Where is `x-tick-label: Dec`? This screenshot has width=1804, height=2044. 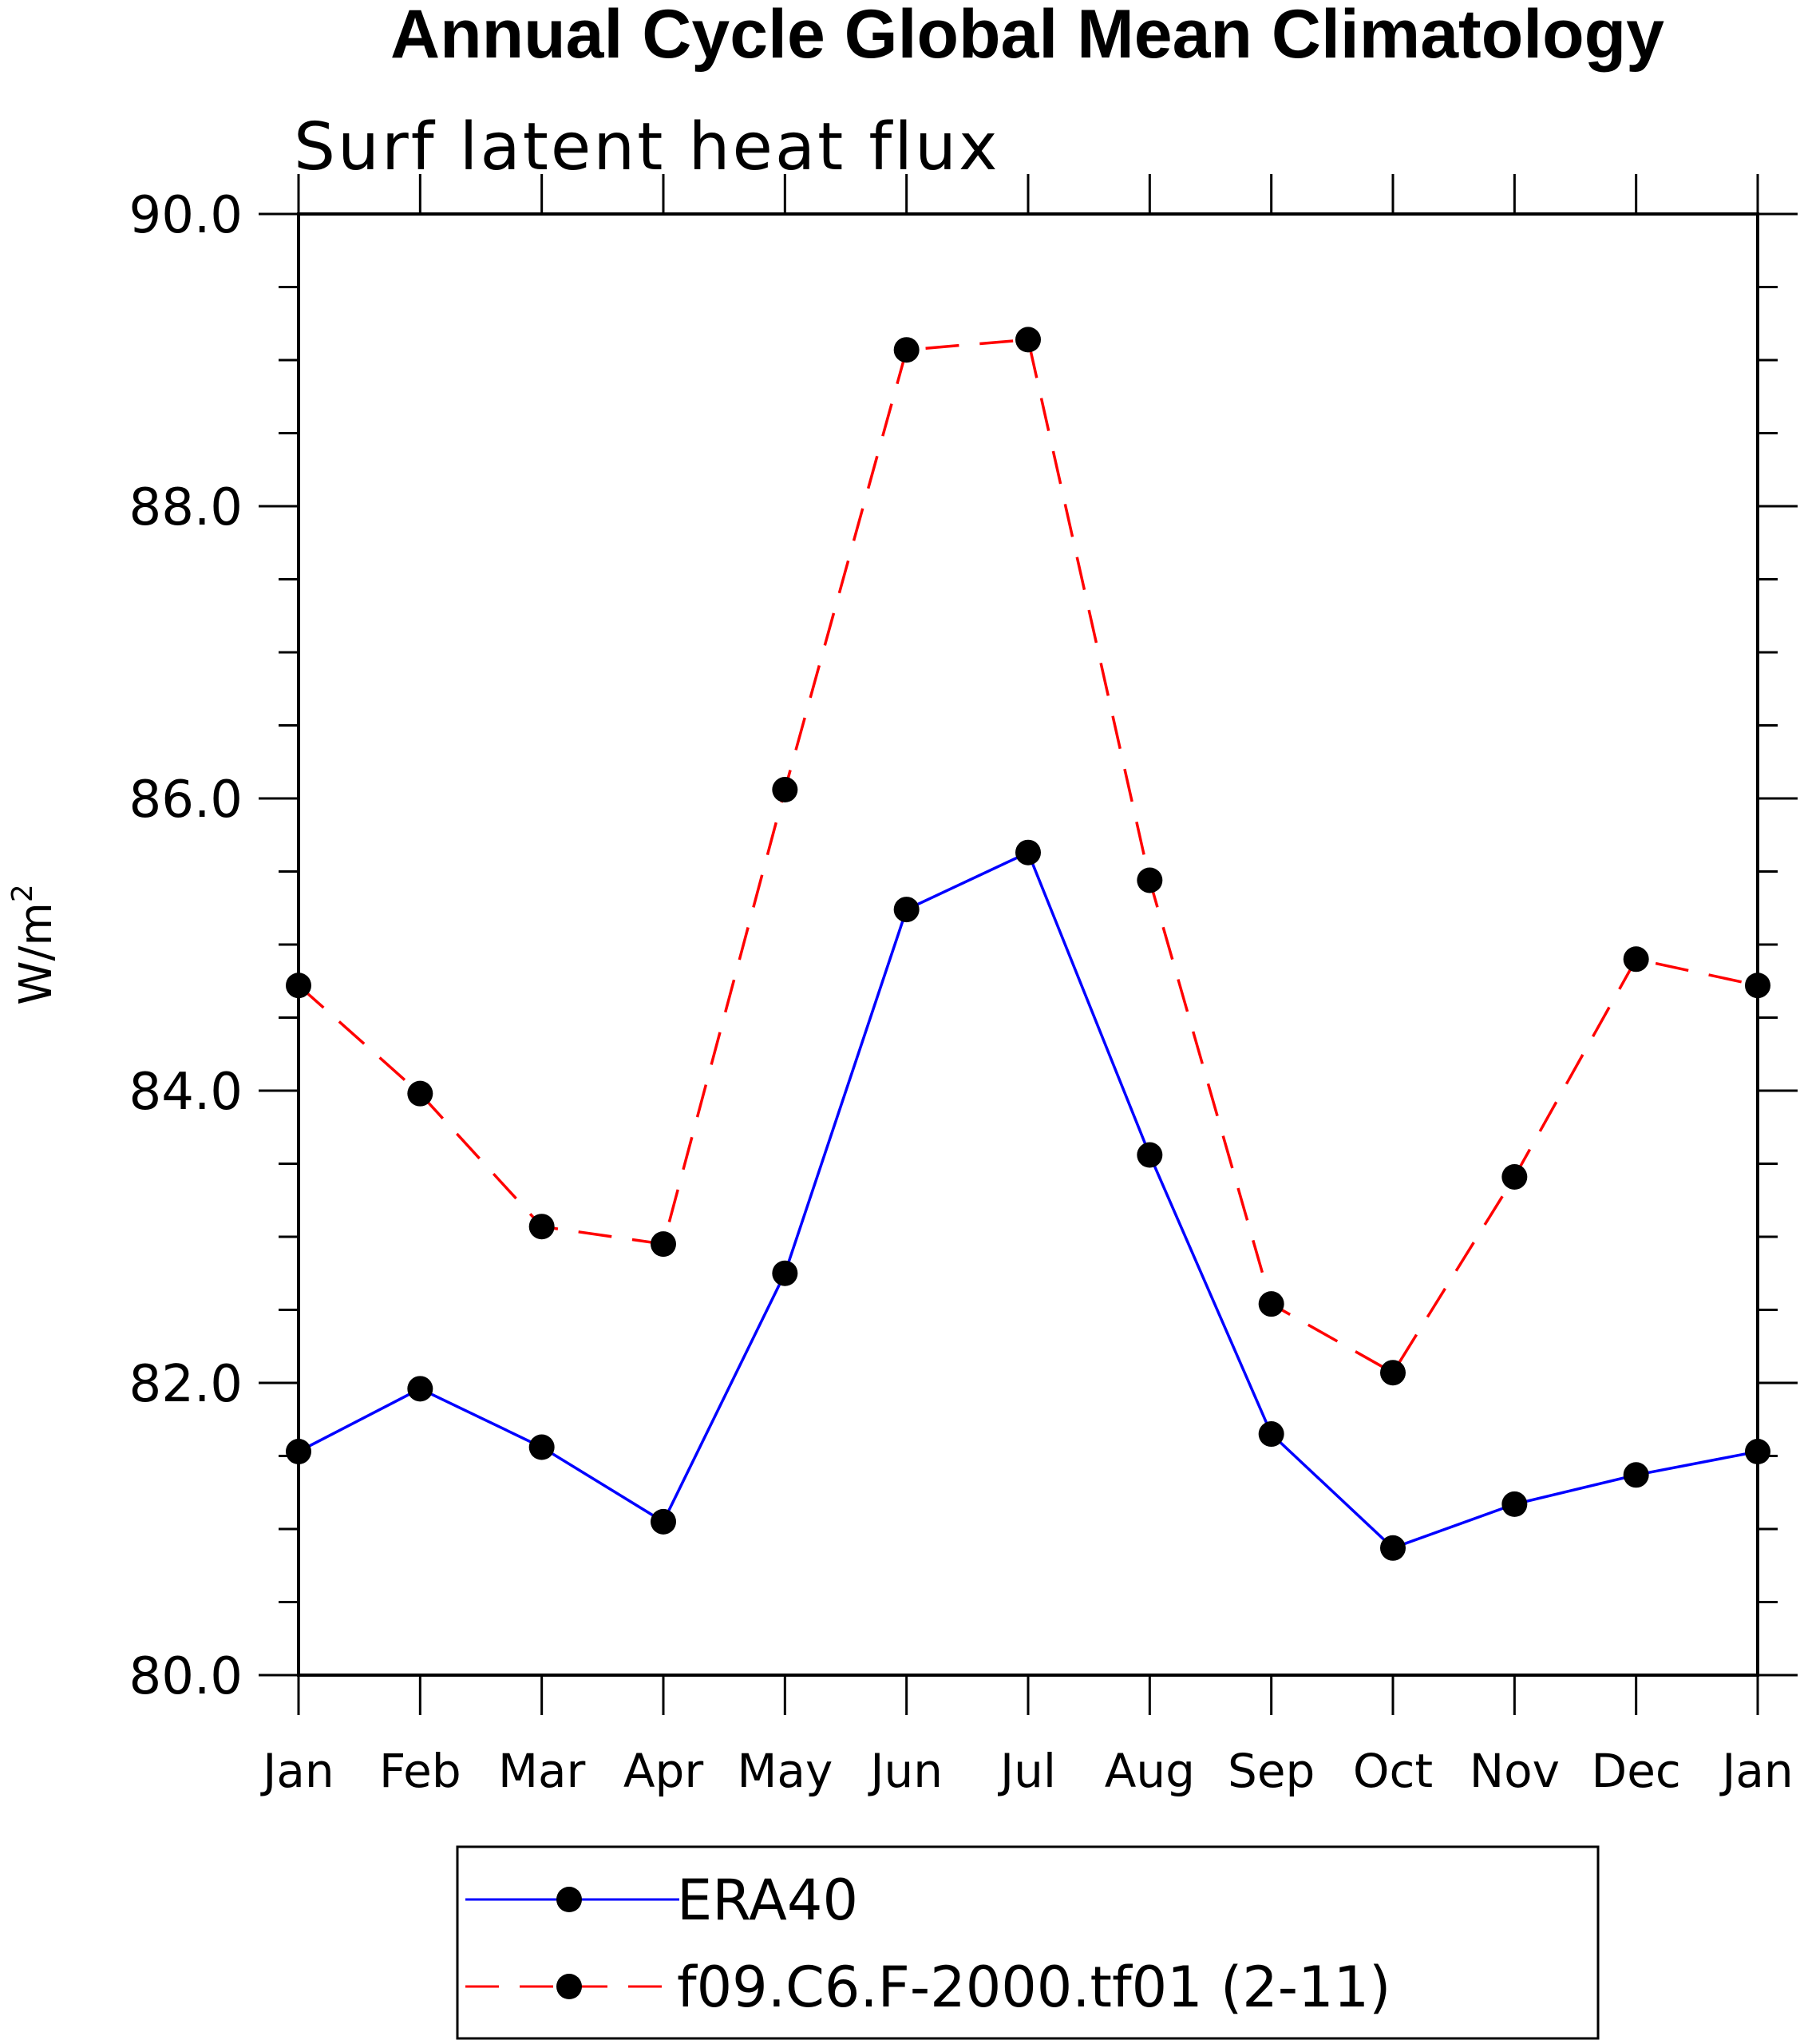
x-tick-label: Dec is located at coordinates (1636, 1771).